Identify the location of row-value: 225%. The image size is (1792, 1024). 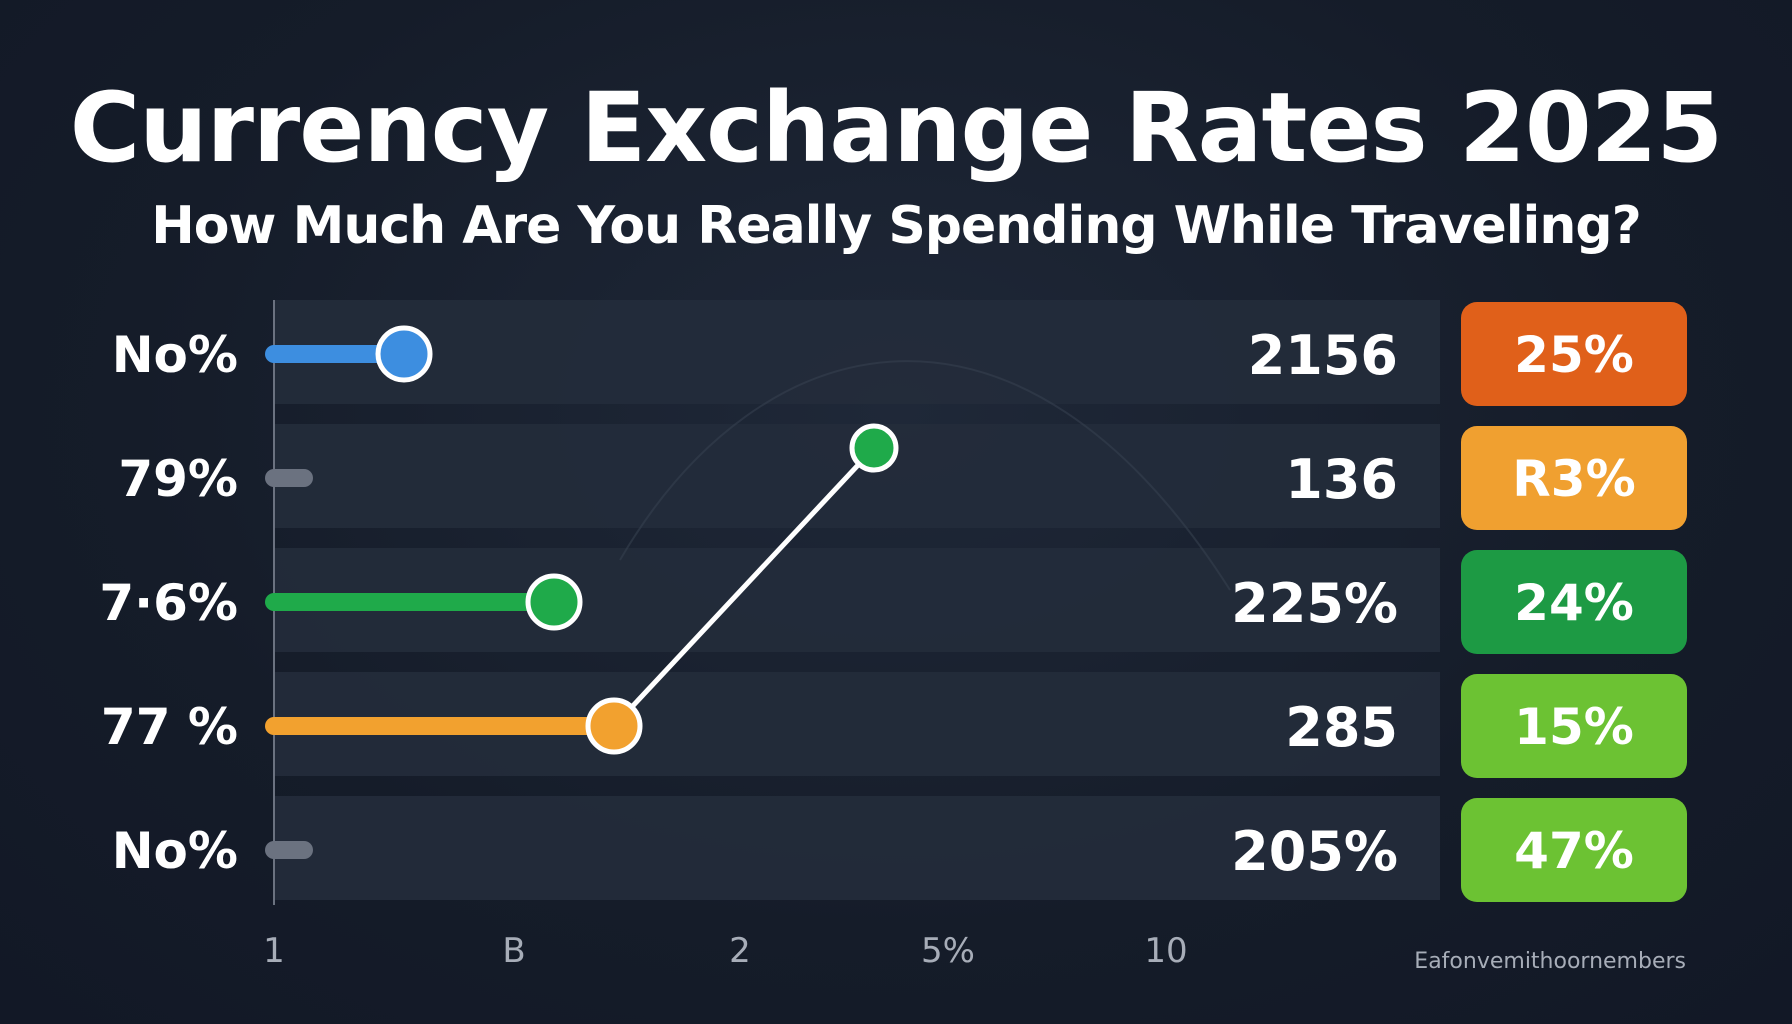
(1314, 603).